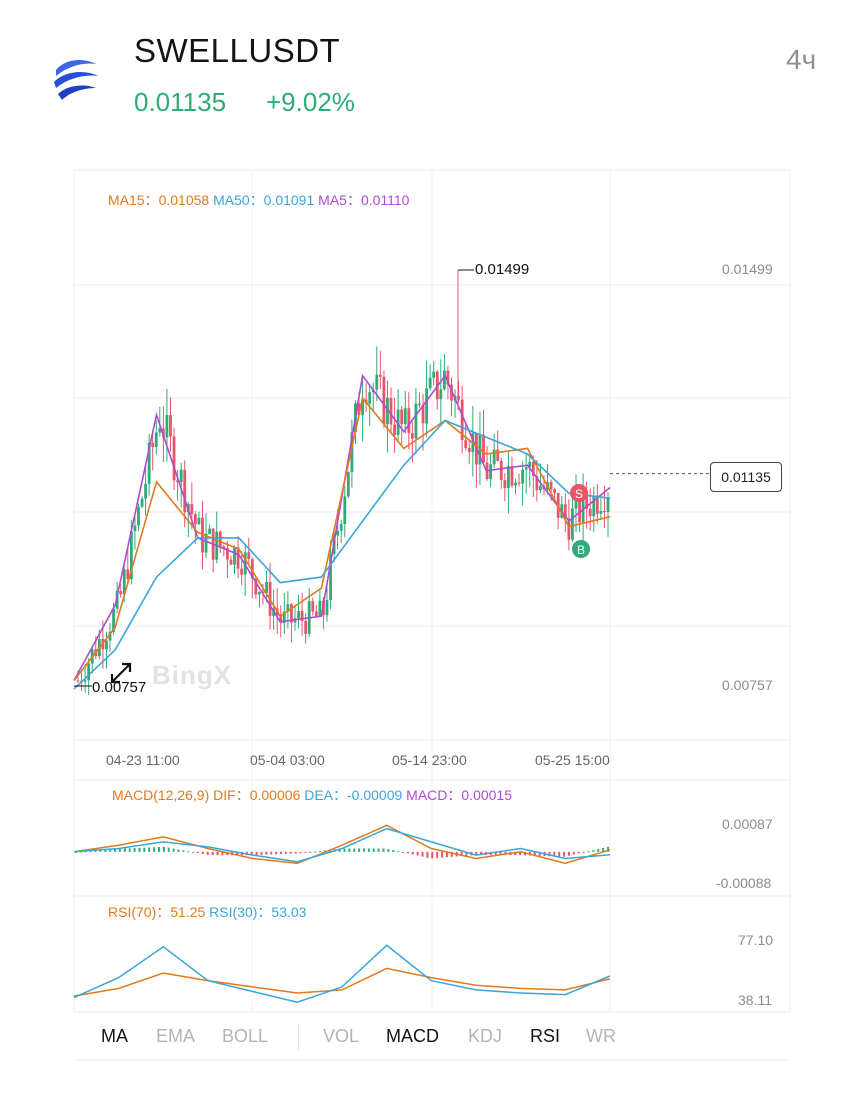  Describe the element at coordinates (601, 1036) in the screenshot. I see `tab-wr: WR` at that location.